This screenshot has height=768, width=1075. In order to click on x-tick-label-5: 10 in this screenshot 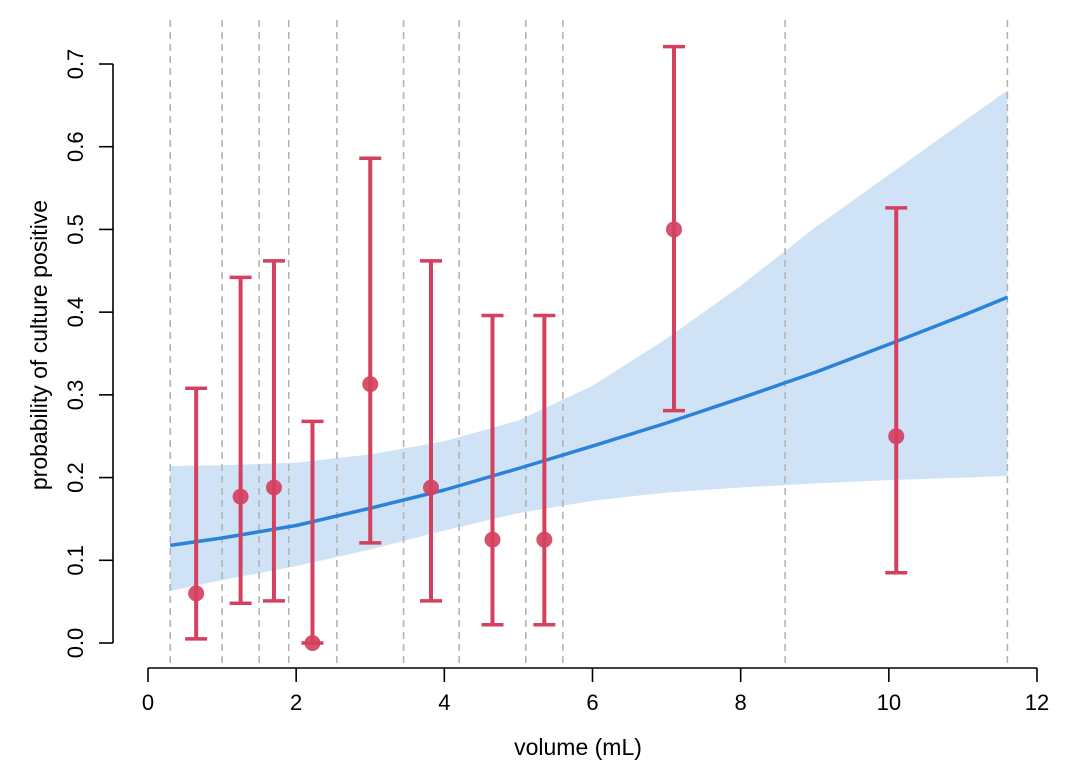, I will do `click(889, 702)`.